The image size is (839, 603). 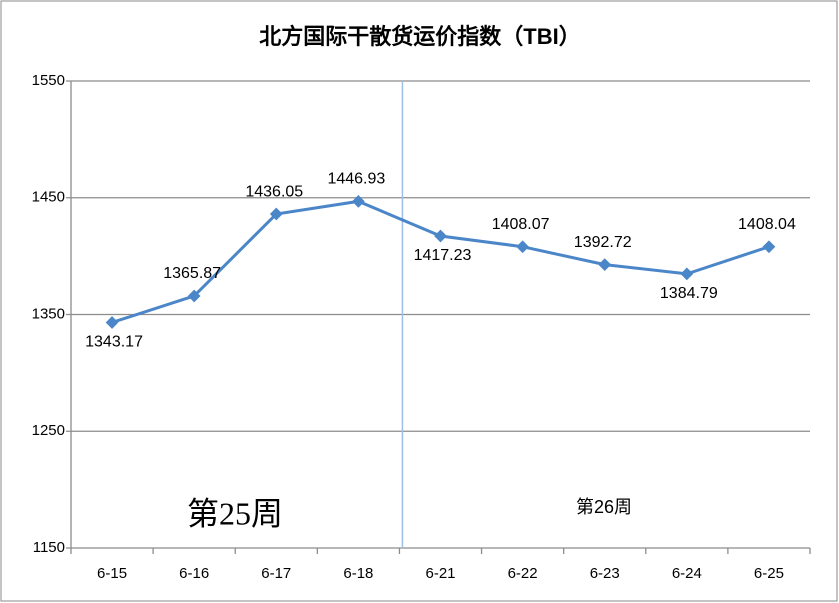 I want to click on x-tick-label: 6-21, so click(x=440, y=573).